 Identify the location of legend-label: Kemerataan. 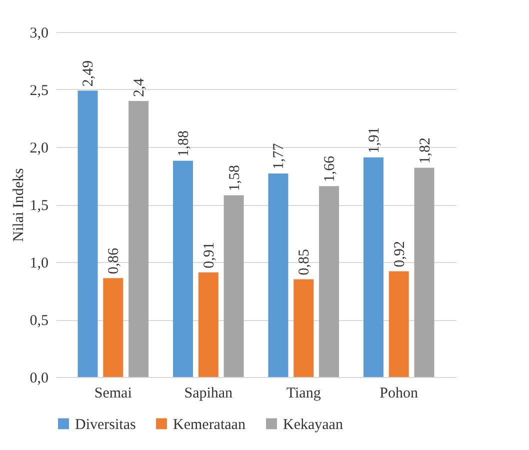
(209, 424).